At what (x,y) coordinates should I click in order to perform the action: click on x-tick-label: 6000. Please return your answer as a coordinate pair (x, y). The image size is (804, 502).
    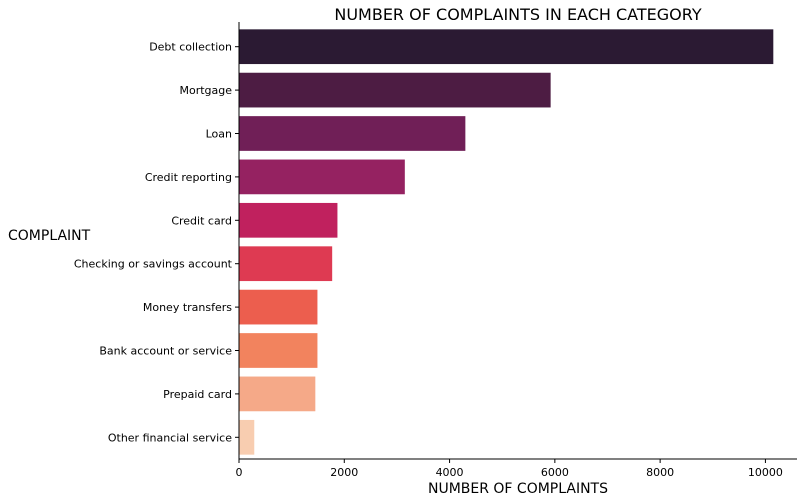
    Looking at the image, I should click on (555, 472).